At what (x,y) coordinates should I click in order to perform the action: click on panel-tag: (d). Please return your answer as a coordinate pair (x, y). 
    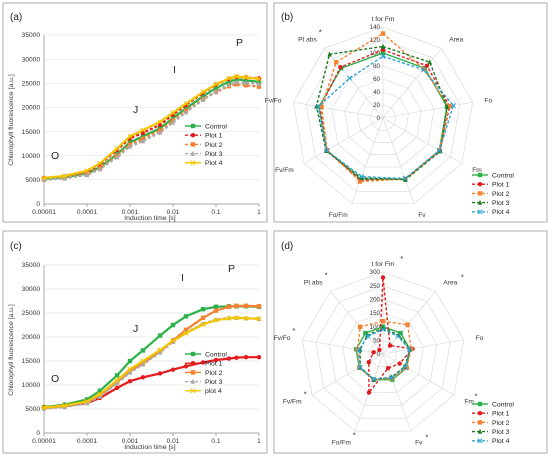
    Looking at the image, I should click on (287, 246).